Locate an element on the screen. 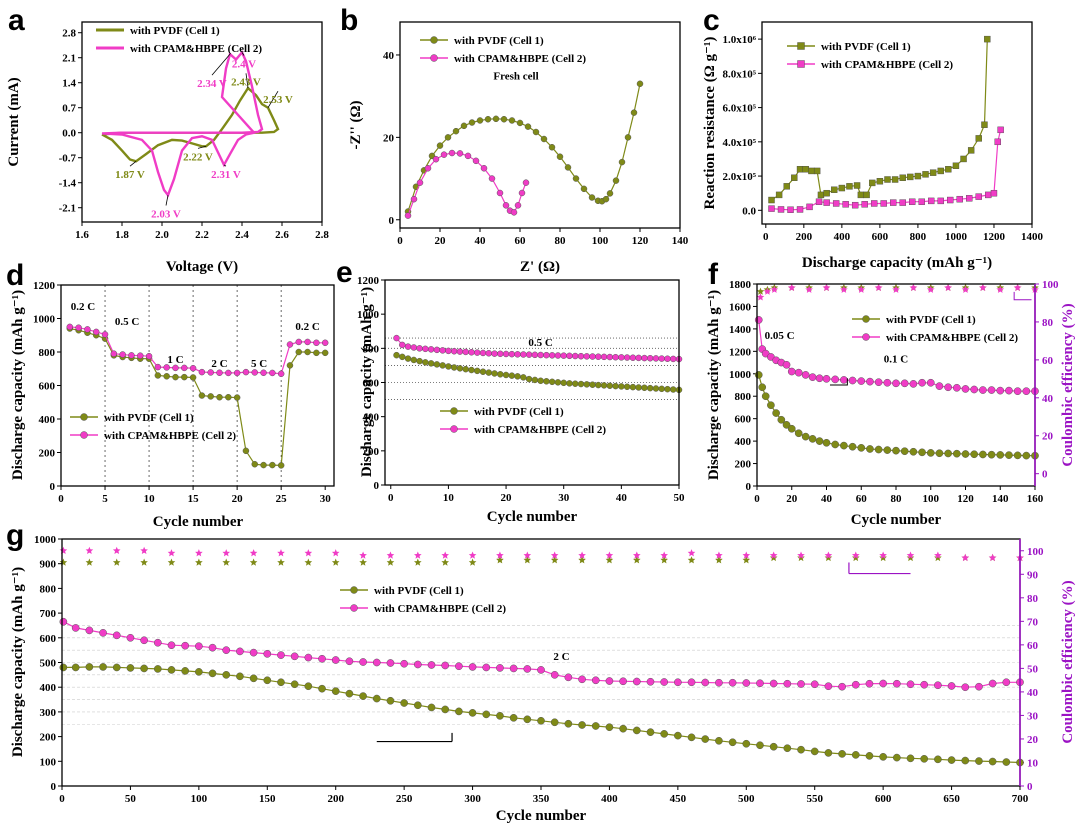 This screenshot has width=1080, height=827. y-tick-label: 40 is located at coordinates (389, 56).